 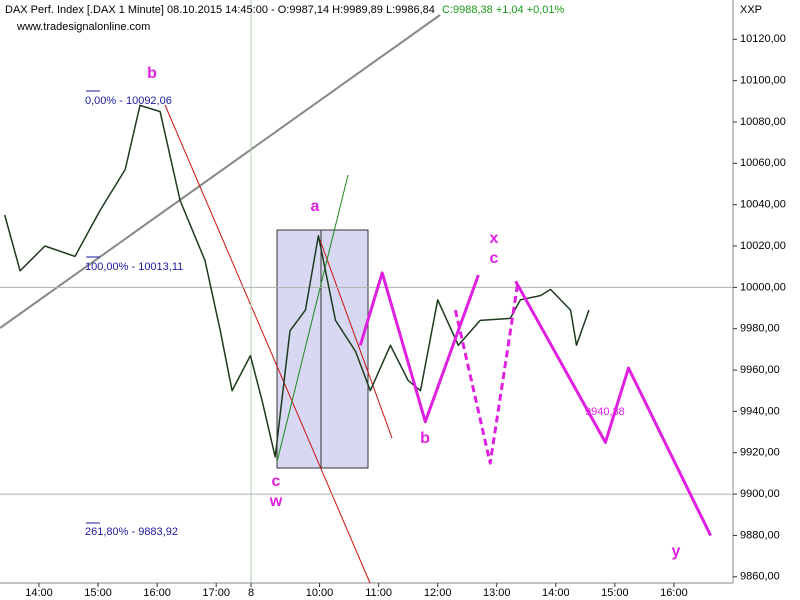 I want to click on box, so click(x=322, y=349).